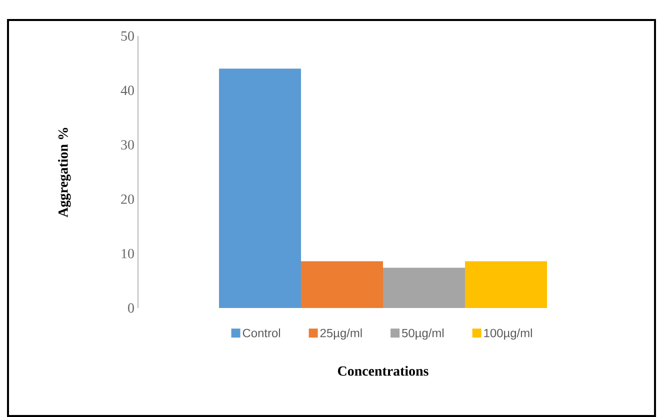 Image resolution: width=662 pixels, height=417 pixels. What do you see at coordinates (127, 199) in the screenshot?
I see `y-tick-label: 20` at bounding box center [127, 199].